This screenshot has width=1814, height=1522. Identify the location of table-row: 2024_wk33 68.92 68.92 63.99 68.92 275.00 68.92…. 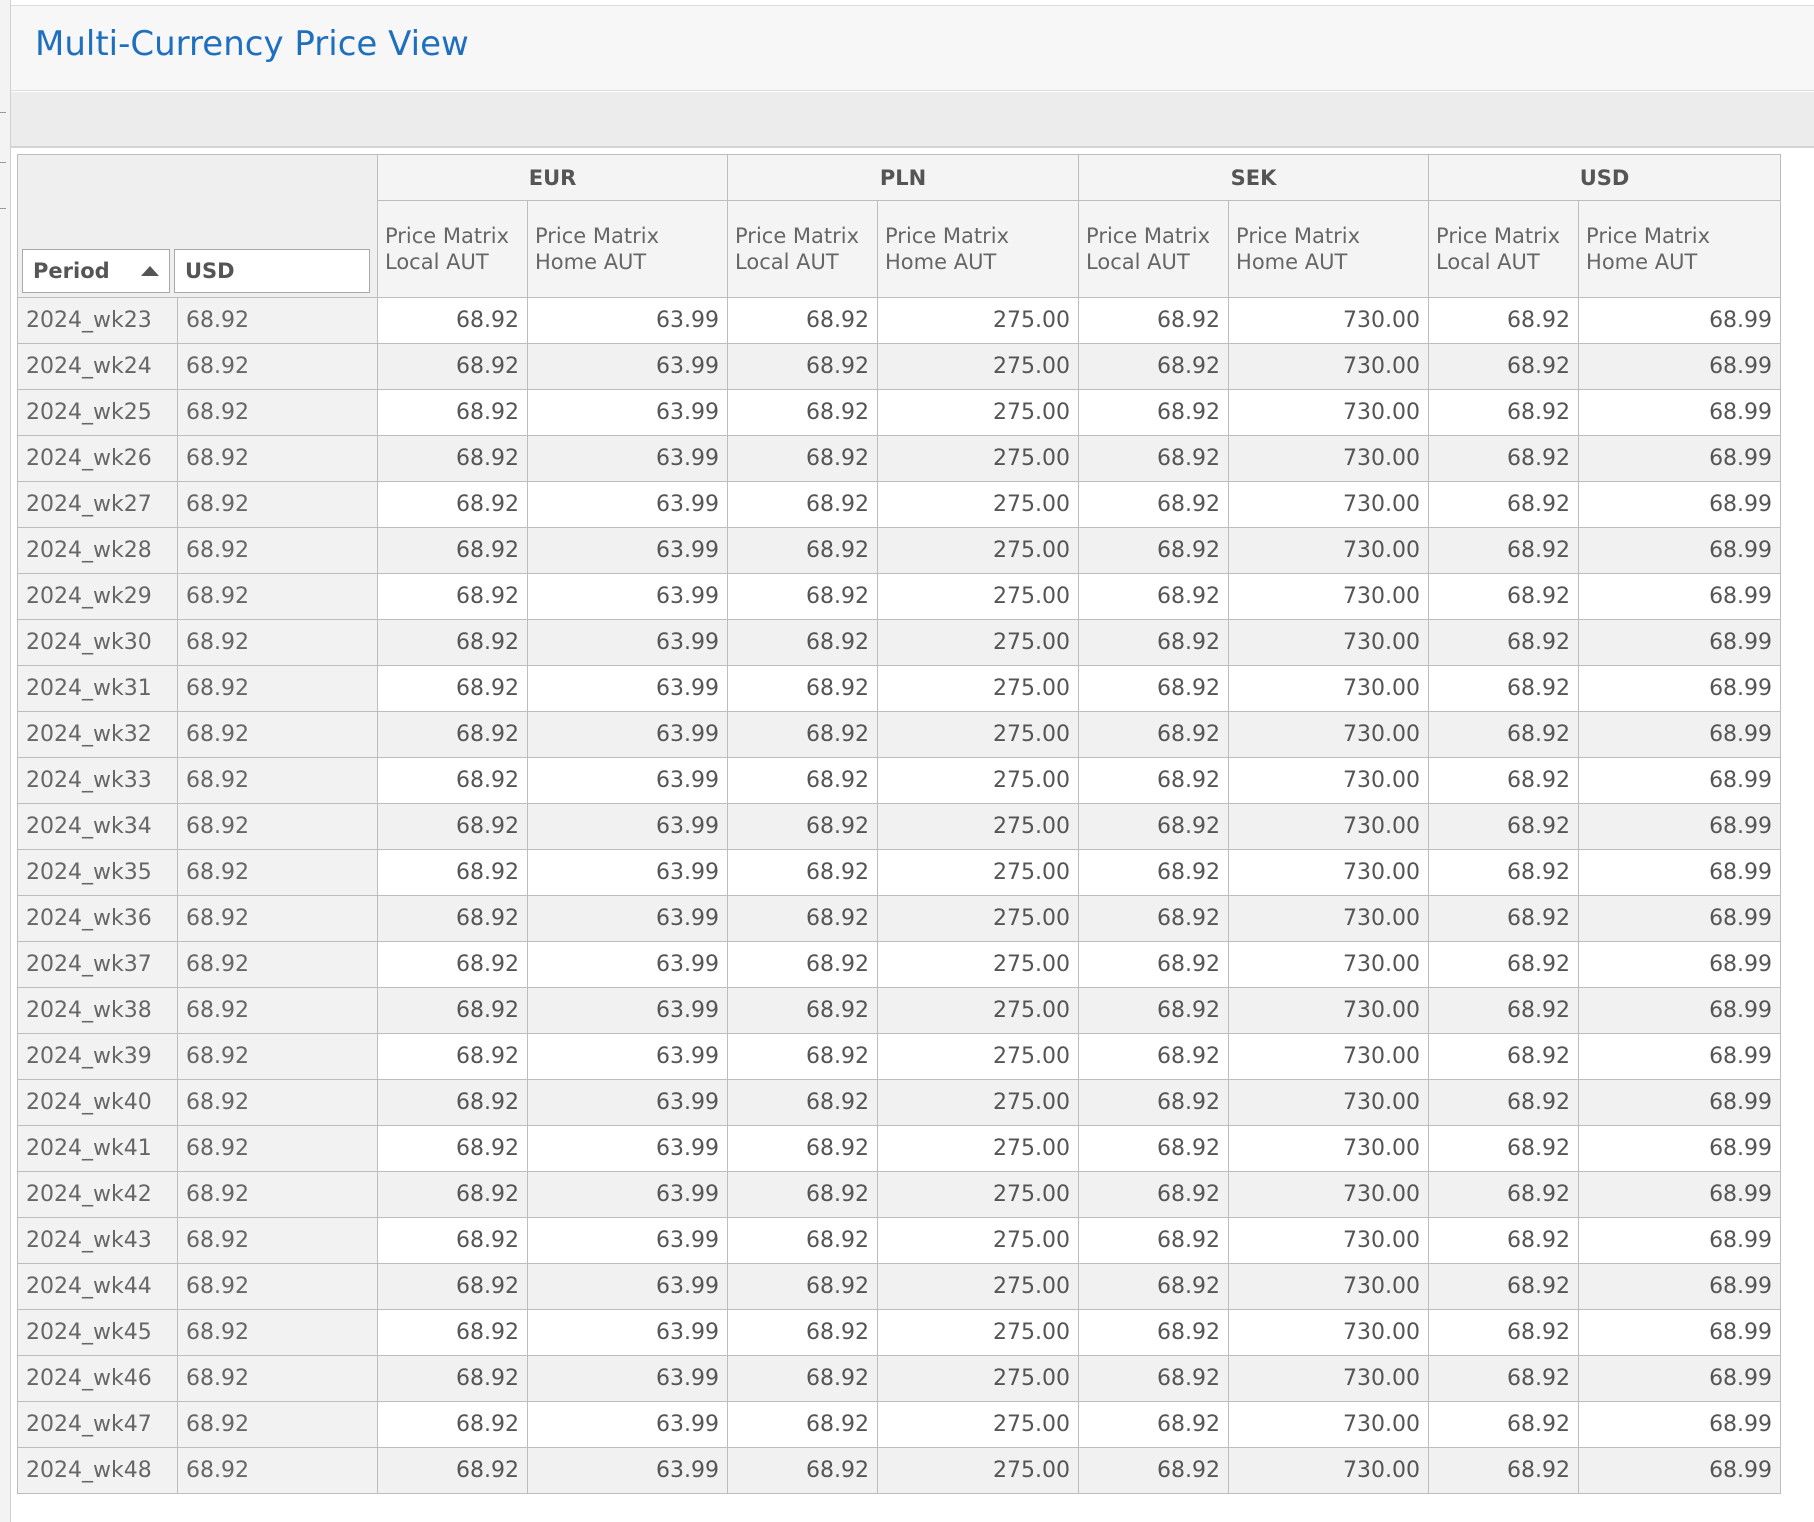
(899, 780).